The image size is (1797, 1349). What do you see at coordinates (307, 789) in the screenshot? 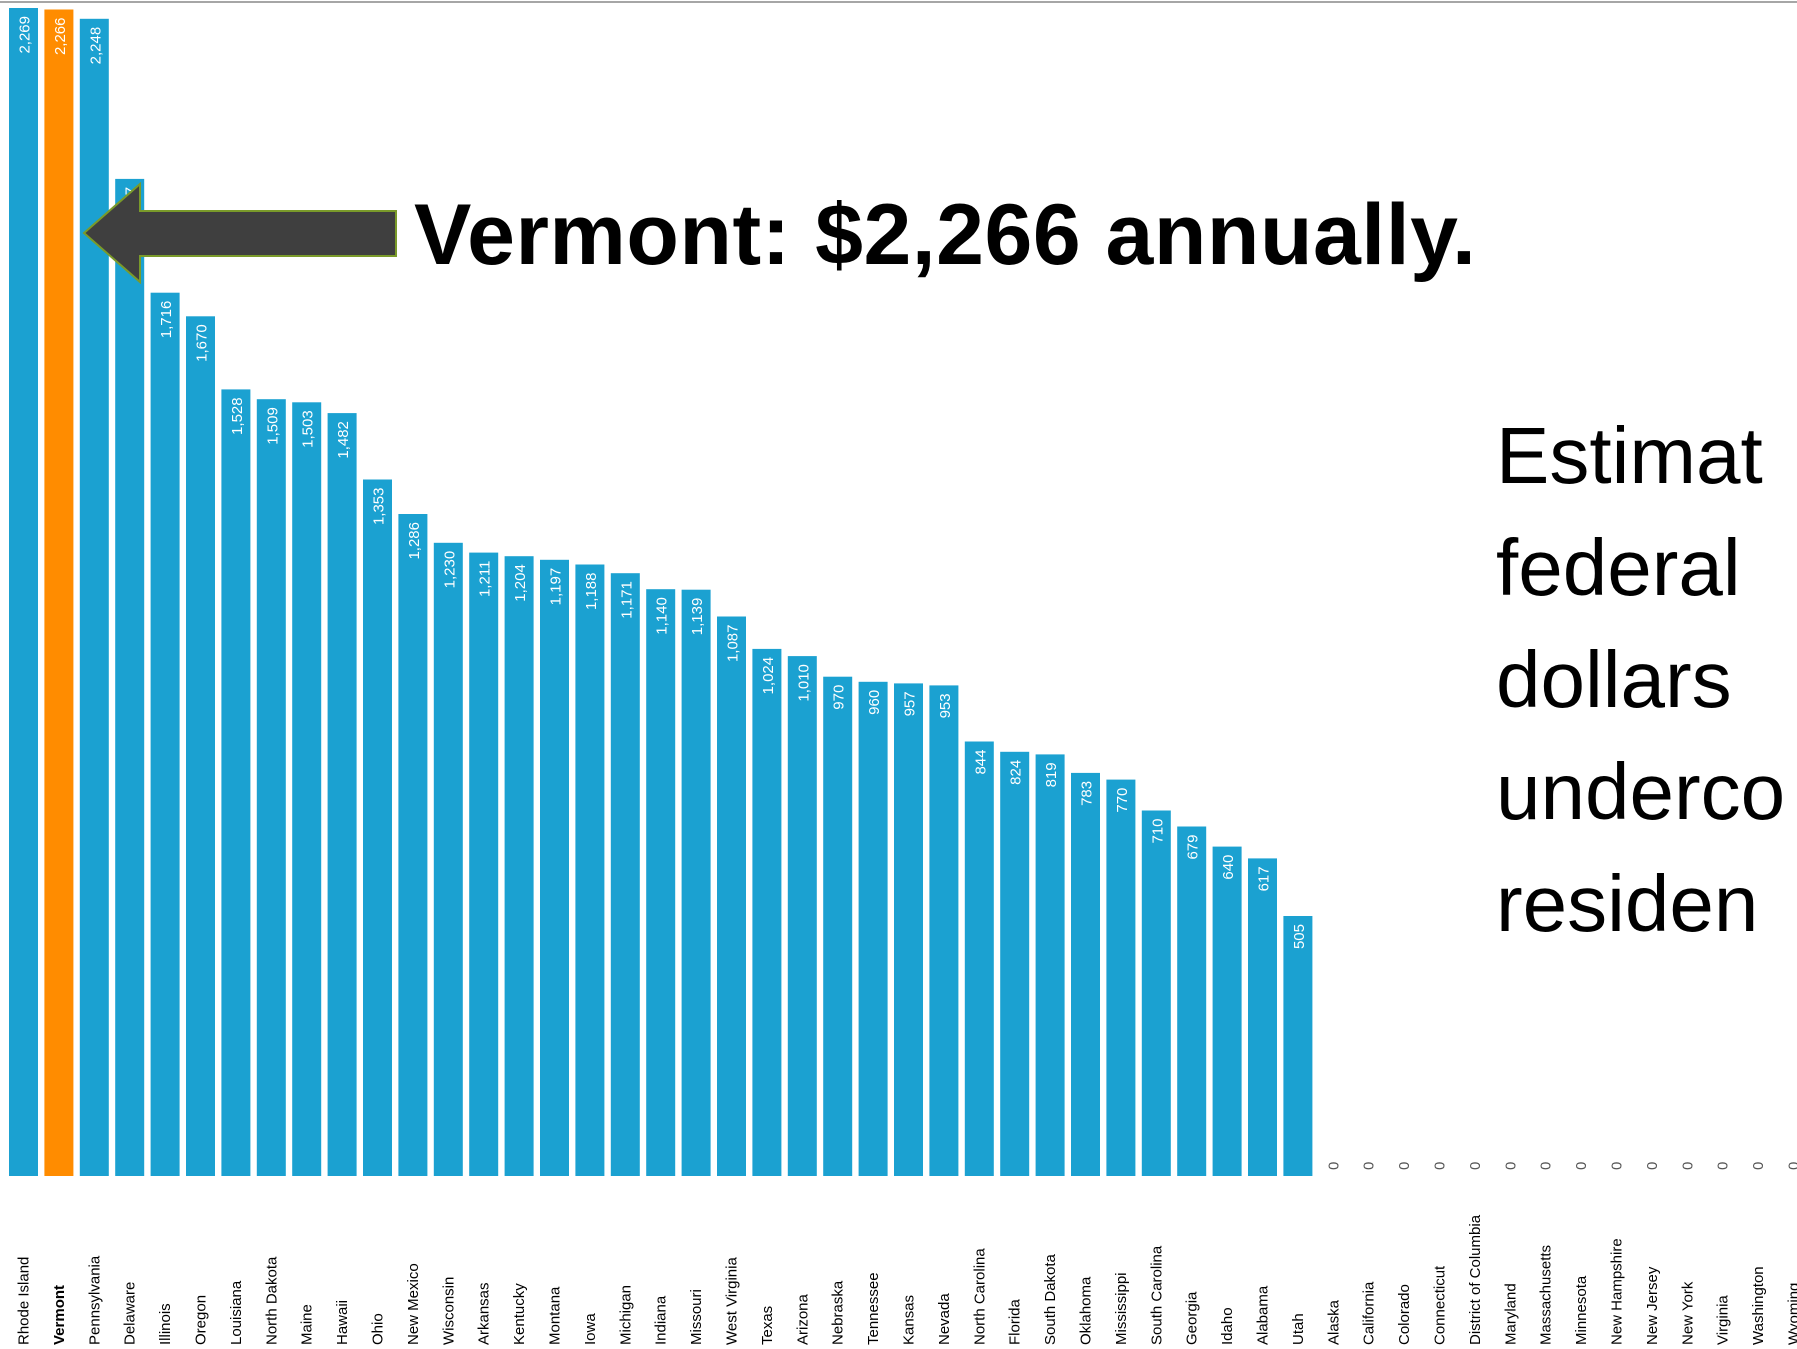
I see `bar-maine` at bounding box center [307, 789].